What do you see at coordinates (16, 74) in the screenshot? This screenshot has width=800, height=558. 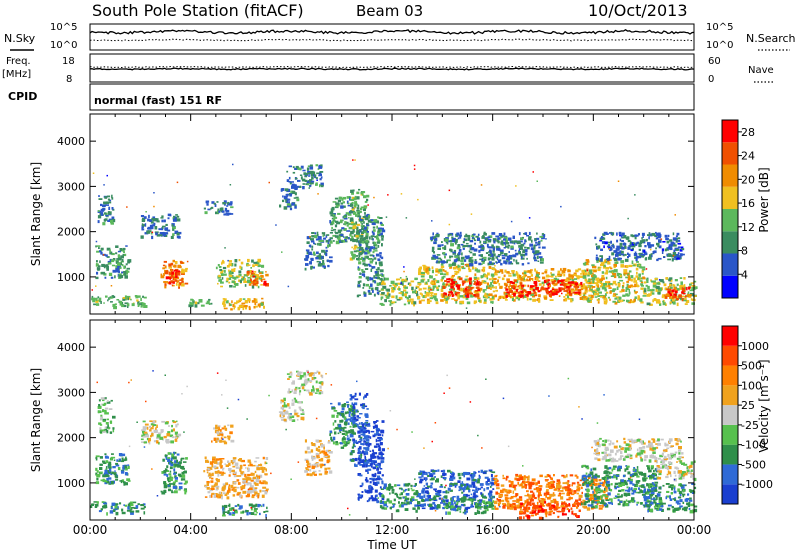 I see `freq-unit: [MHz]` at bounding box center [16, 74].